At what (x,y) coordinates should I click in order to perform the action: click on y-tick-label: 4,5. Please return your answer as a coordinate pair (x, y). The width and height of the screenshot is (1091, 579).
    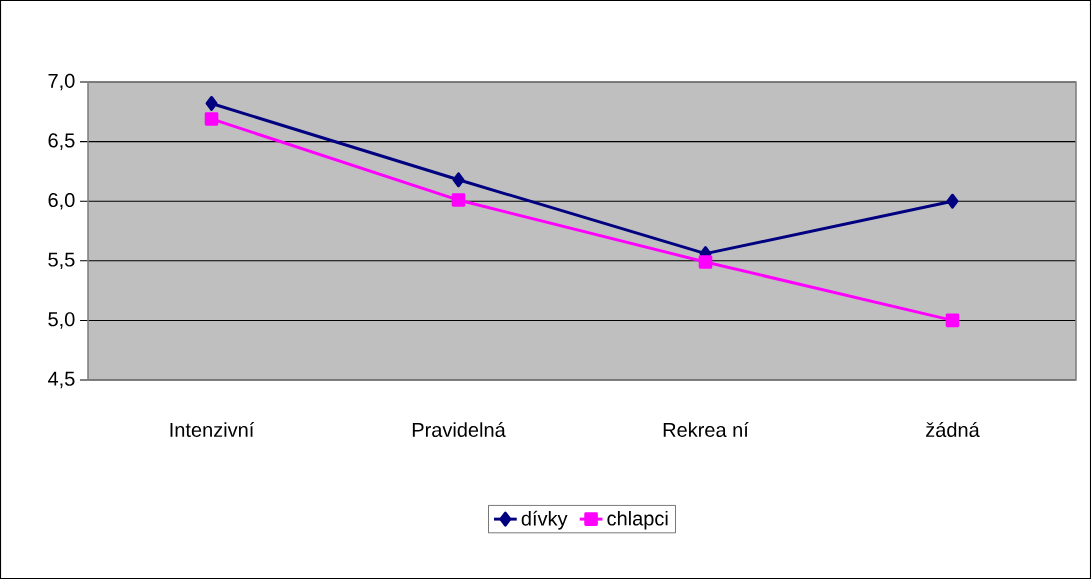
    Looking at the image, I should click on (61, 380).